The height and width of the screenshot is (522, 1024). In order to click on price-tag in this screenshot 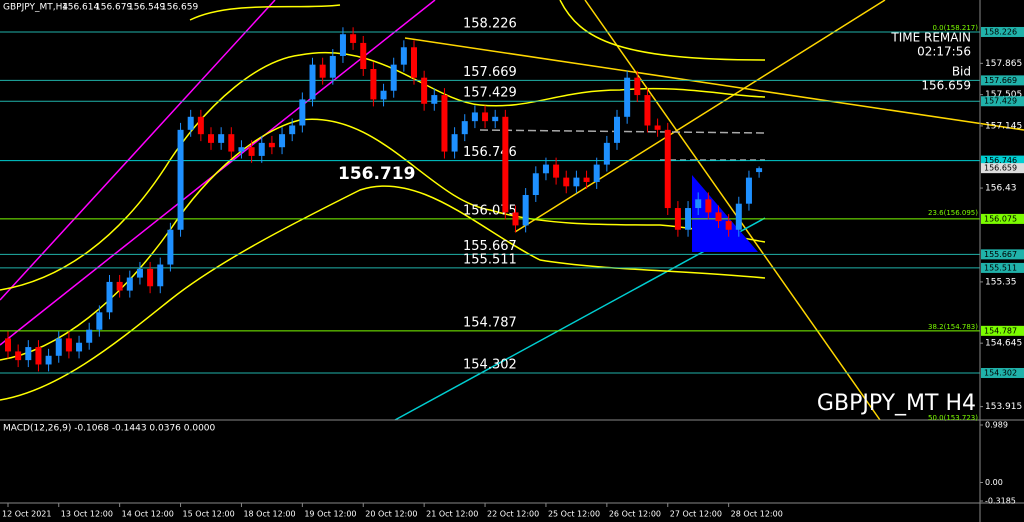, I will do `click(1002, 168)`.